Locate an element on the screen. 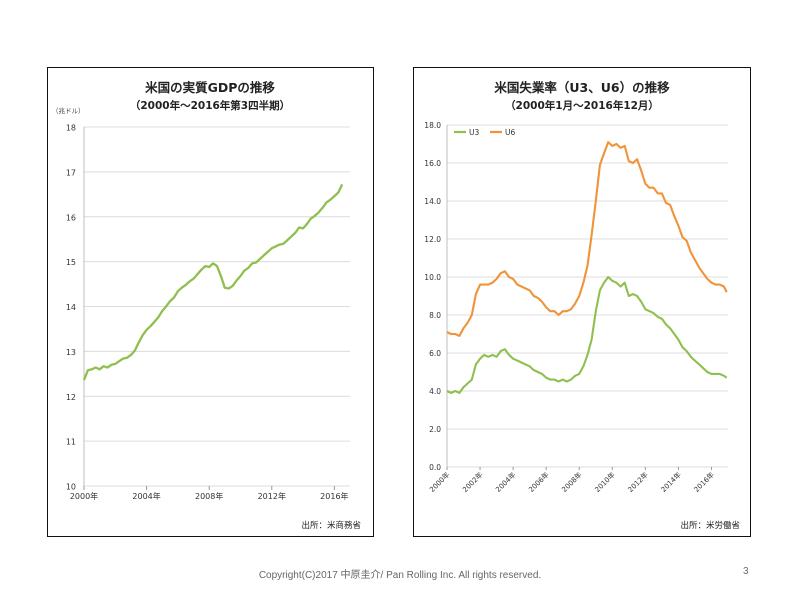 This screenshot has width=800, height=600. x-tick-label: 2010年 is located at coordinates (605, 482).